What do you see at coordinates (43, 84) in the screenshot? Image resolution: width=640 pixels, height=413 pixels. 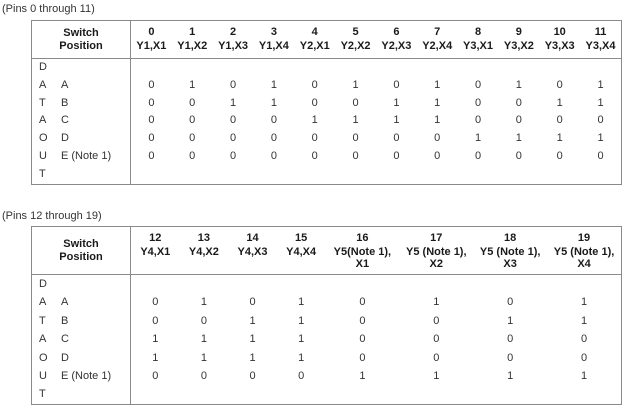 I see `dataout-letter: A` at bounding box center [43, 84].